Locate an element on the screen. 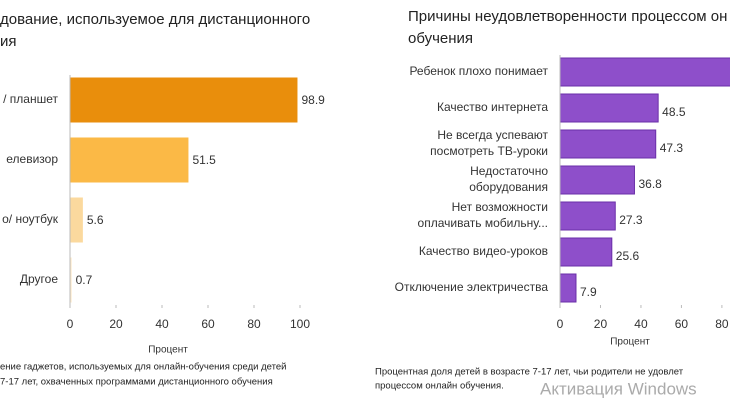 This screenshot has width=730, height=400. value-label: 36.8 is located at coordinates (650, 184).